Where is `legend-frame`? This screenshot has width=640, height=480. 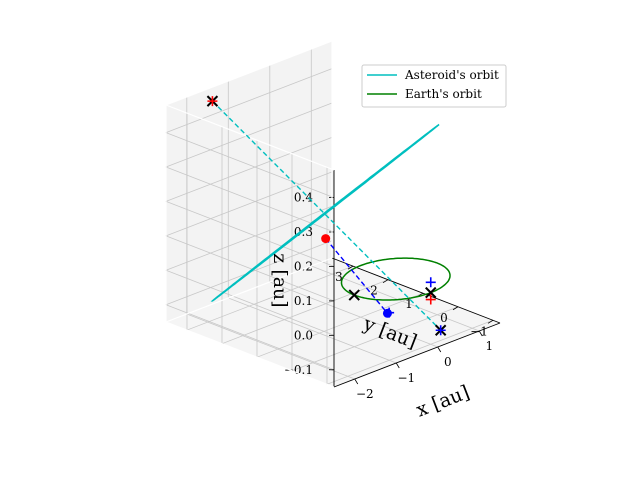 legend-frame is located at coordinates (434, 86).